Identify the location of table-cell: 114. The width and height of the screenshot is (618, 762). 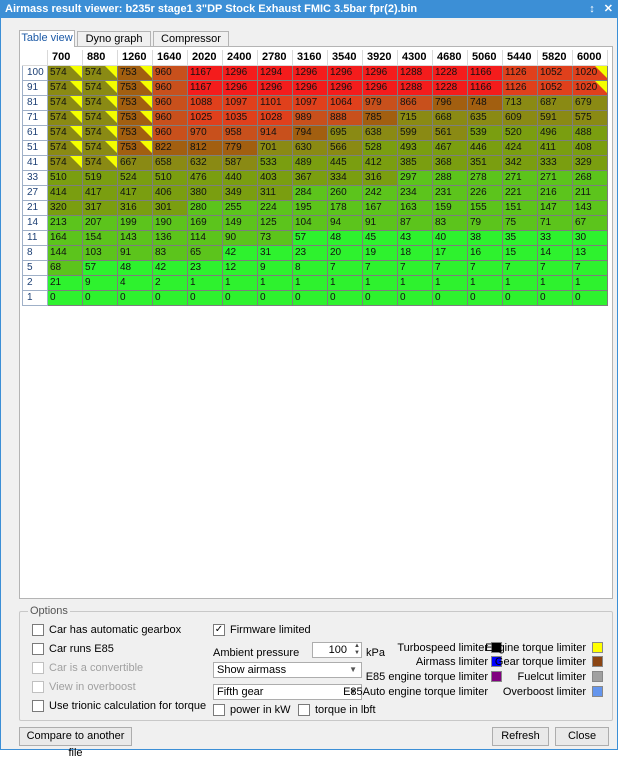
(205, 237).